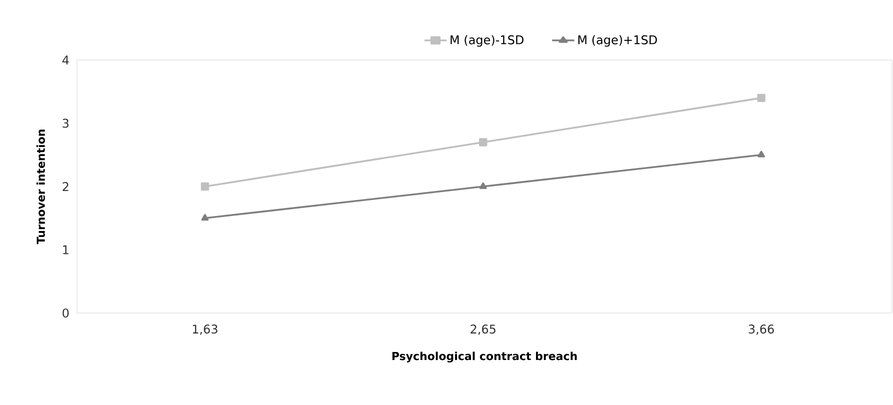 The width and height of the screenshot is (893, 405). What do you see at coordinates (65, 60) in the screenshot?
I see `y-tick-label: 4` at bounding box center [65, 60].